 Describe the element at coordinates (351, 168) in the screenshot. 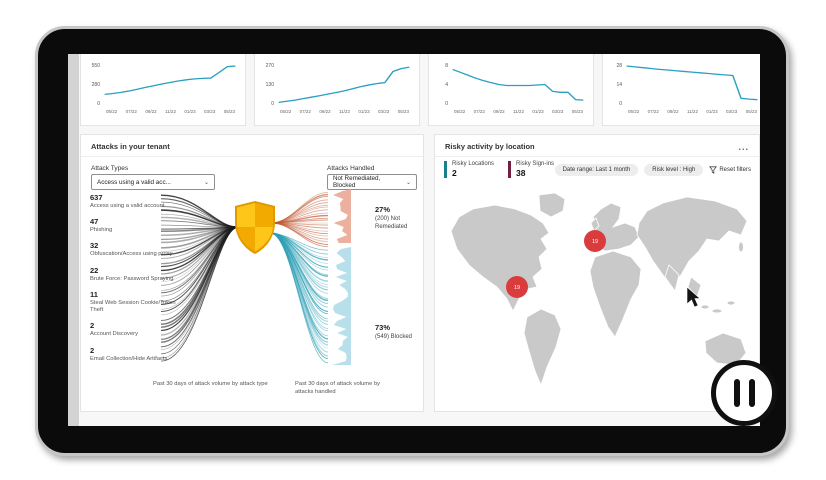

I see `attacks-handled-label: Attacks Handled` at that location.